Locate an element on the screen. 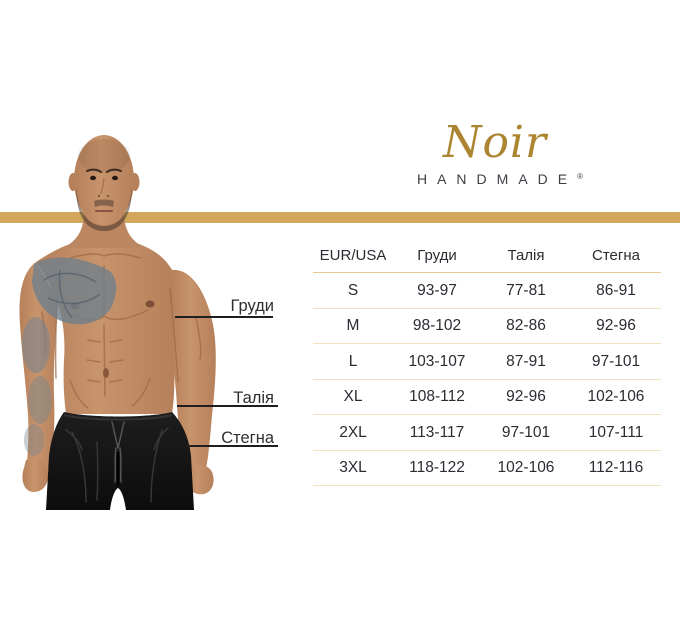 The image size is (680, 630). size-cell: L is located at coordinates (353, 361).